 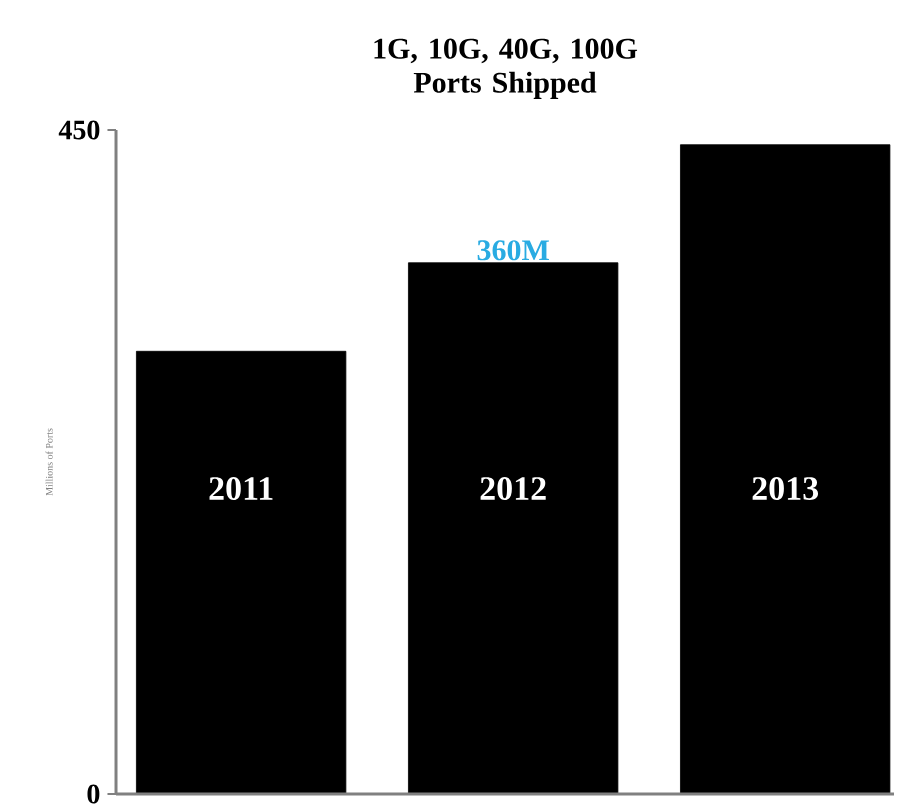 I want to click on y-tick-label: 0, so click(x=93, y=794).